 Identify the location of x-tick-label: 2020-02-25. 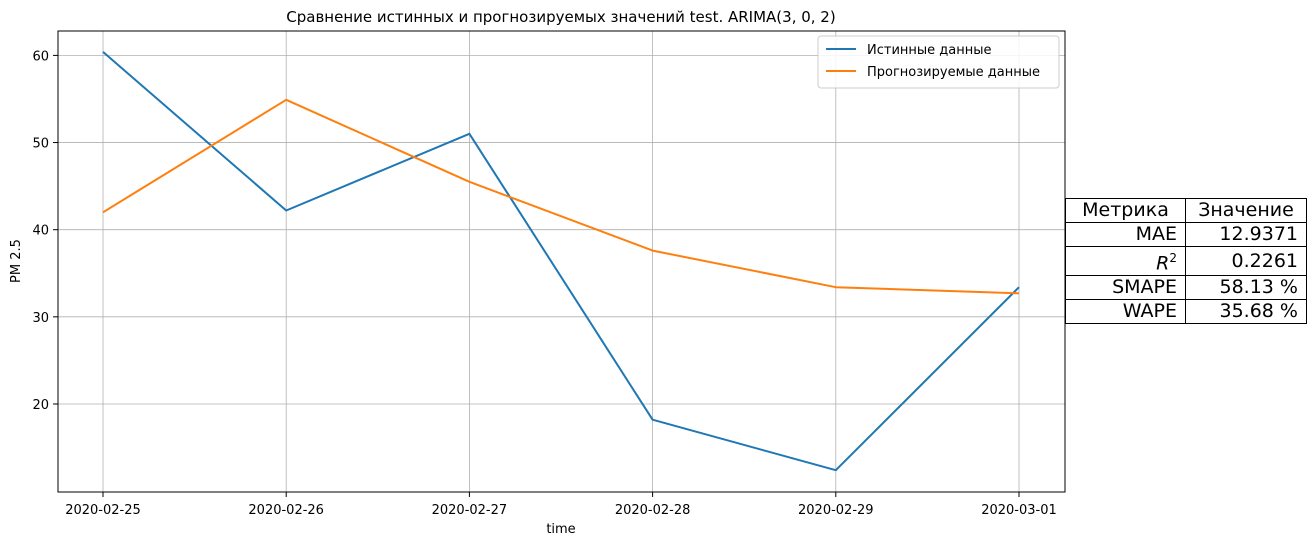
(103, 510).